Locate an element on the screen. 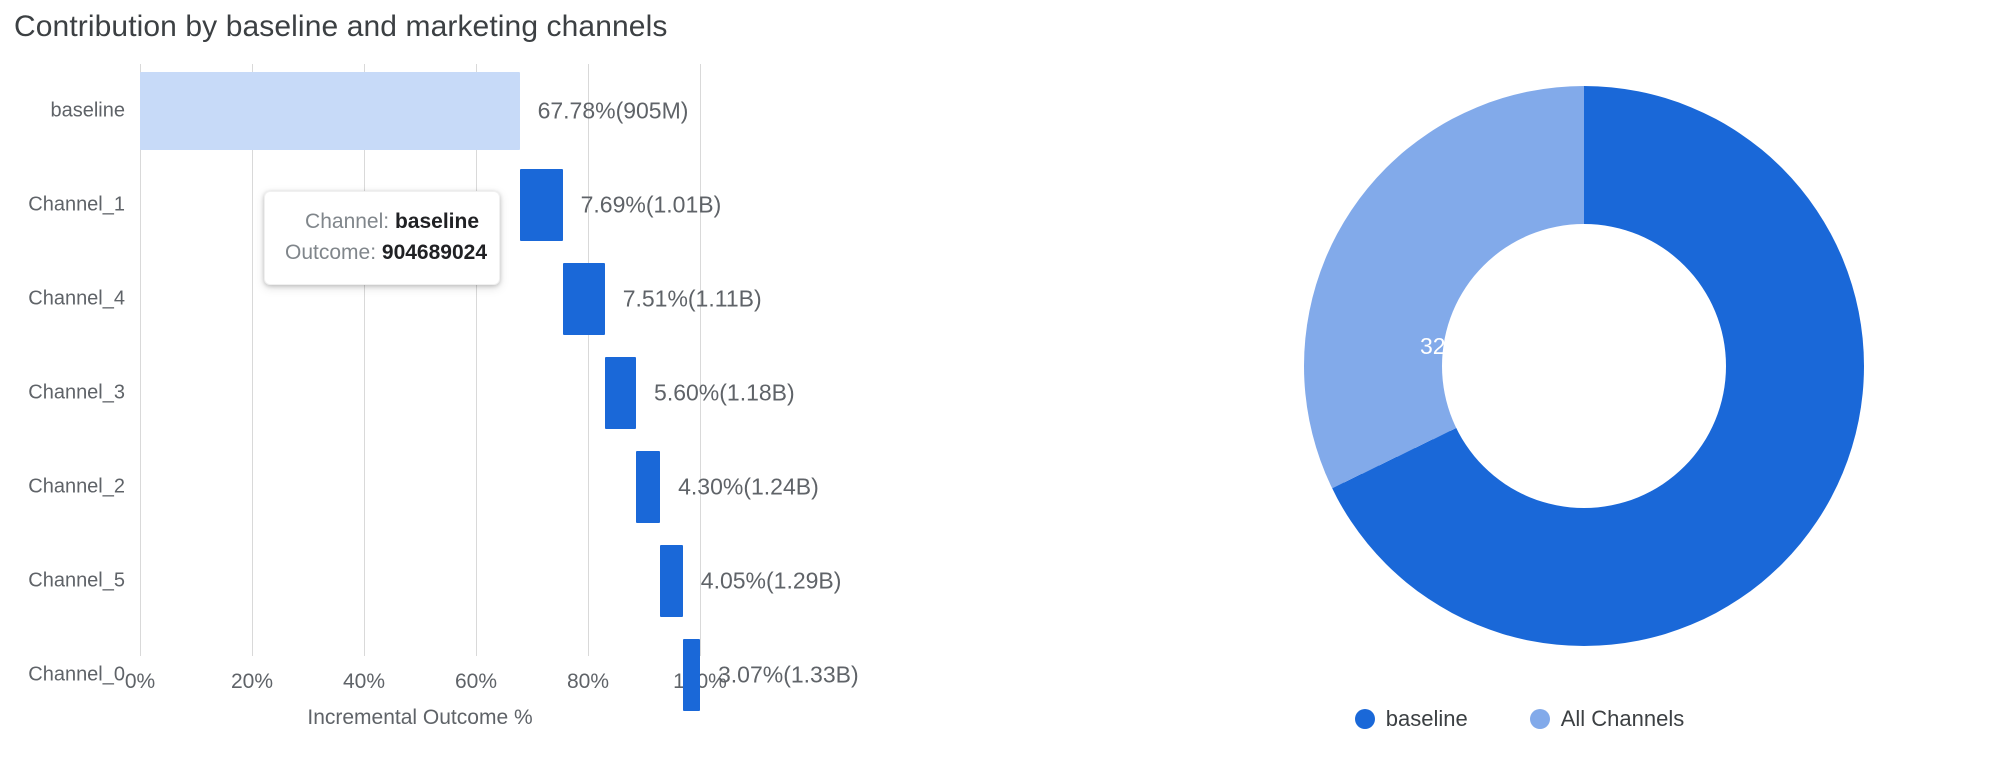 This screenshot has width=1999, height=784. chart-tooltip: Channel: baseline Outcome: 904689024 is located at coordinates (382, 238).